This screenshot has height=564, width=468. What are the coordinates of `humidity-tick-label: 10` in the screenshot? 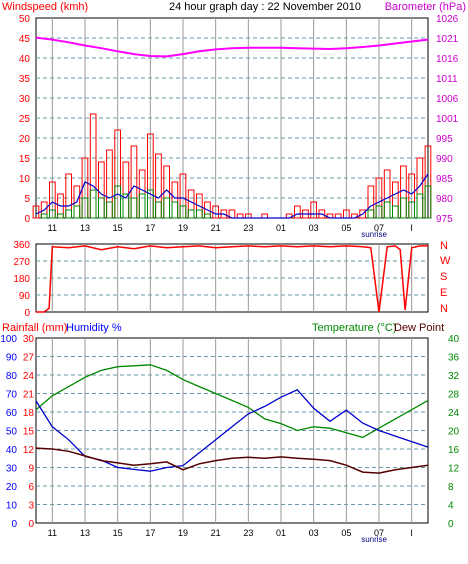 It's located at (12, 506).